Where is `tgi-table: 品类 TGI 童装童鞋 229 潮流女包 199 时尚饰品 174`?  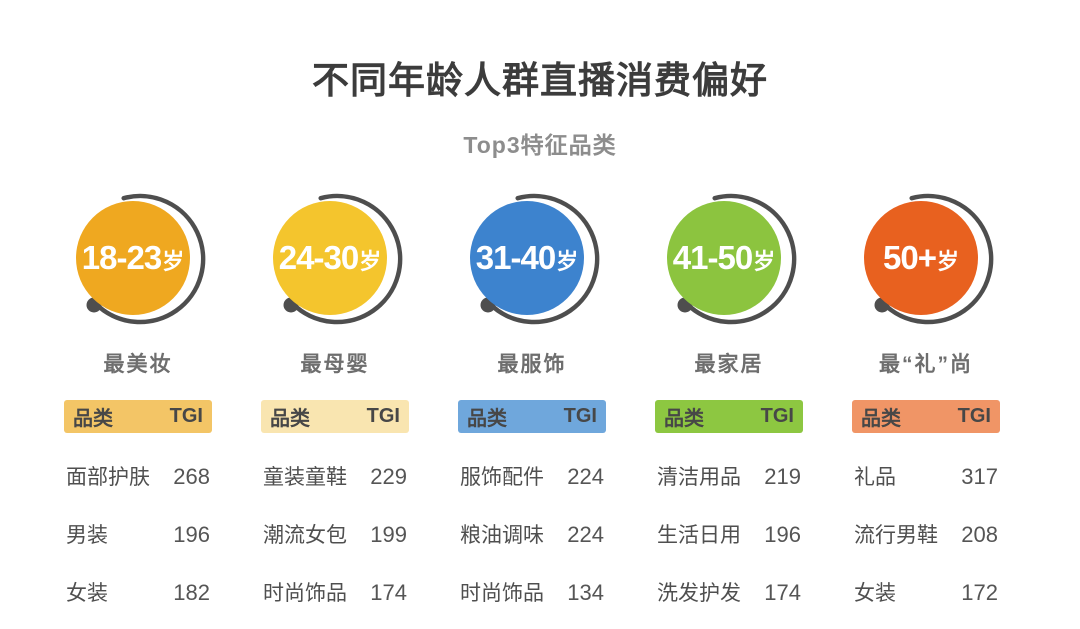
tgi-table: 品类 TGI 童装童鞋 229 潮流女包 199 时尚饰品 174 is located at coordinates (335, 503).